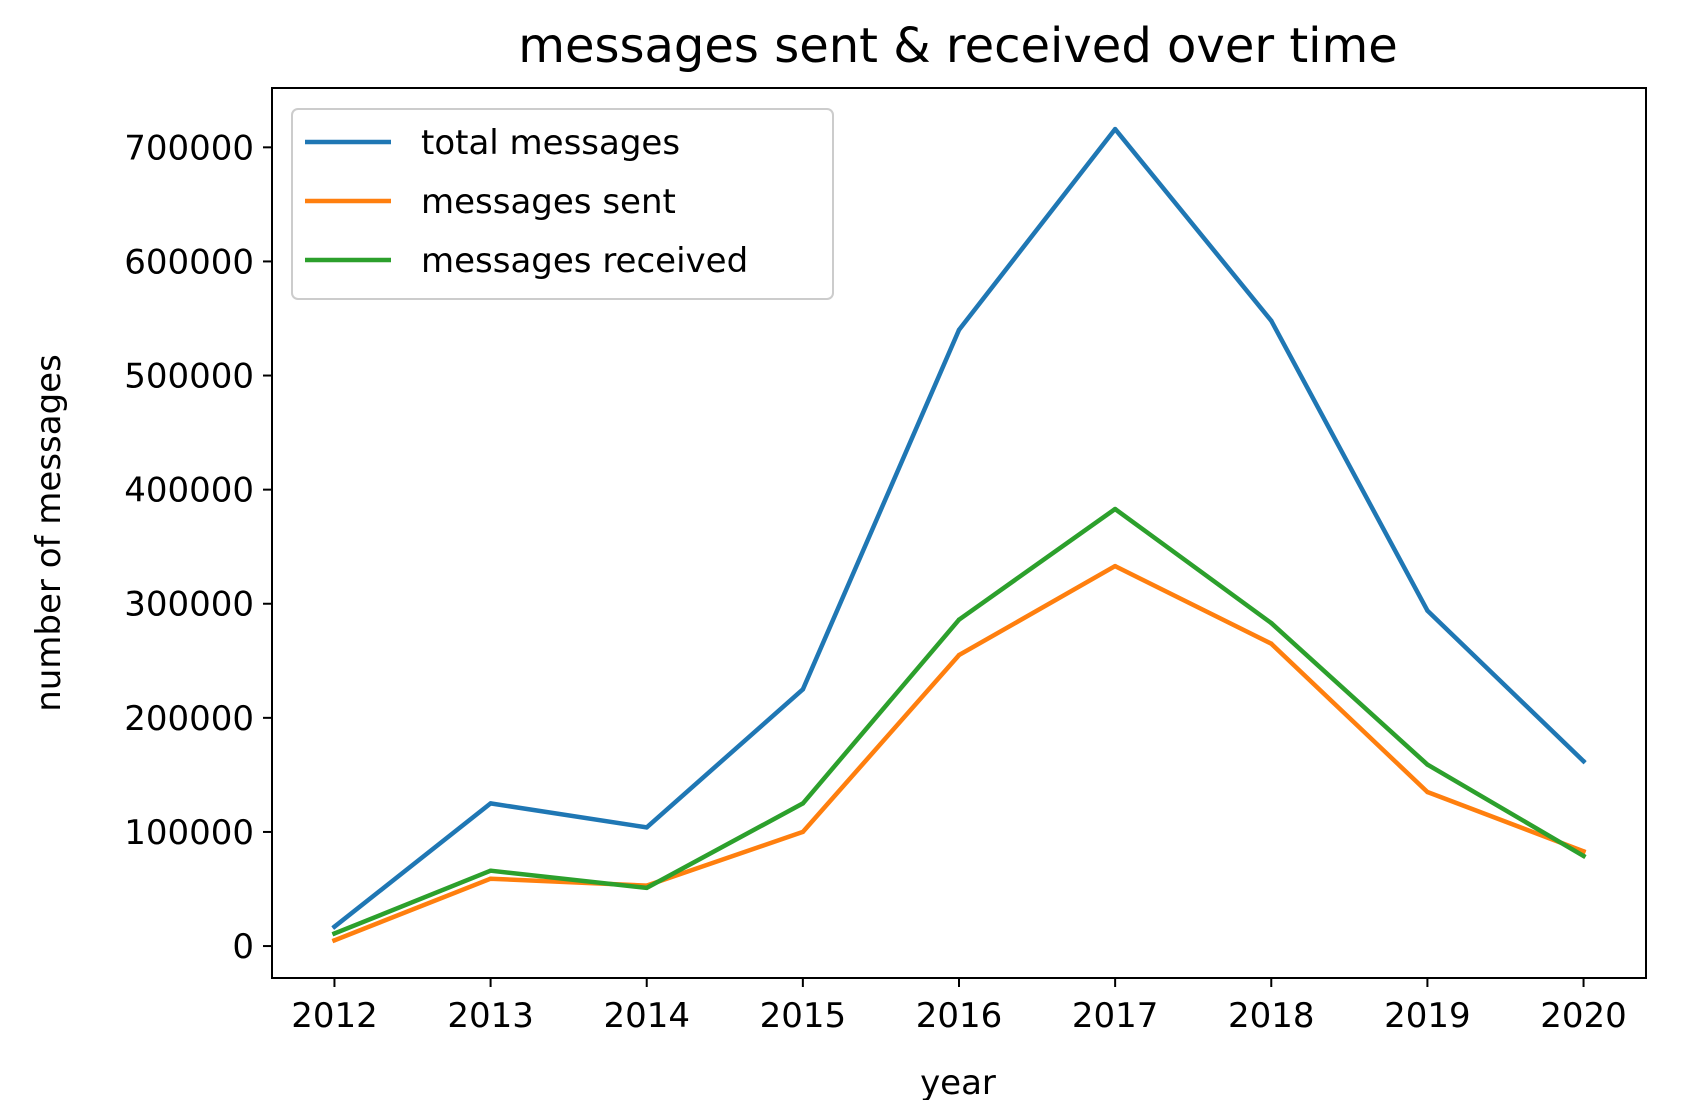 The height and width of the screenshot is (1104, 1694). Describe the element at coordinates (959, 1016) in the screenshot. I see `x-tick-label: 2016` at that location.